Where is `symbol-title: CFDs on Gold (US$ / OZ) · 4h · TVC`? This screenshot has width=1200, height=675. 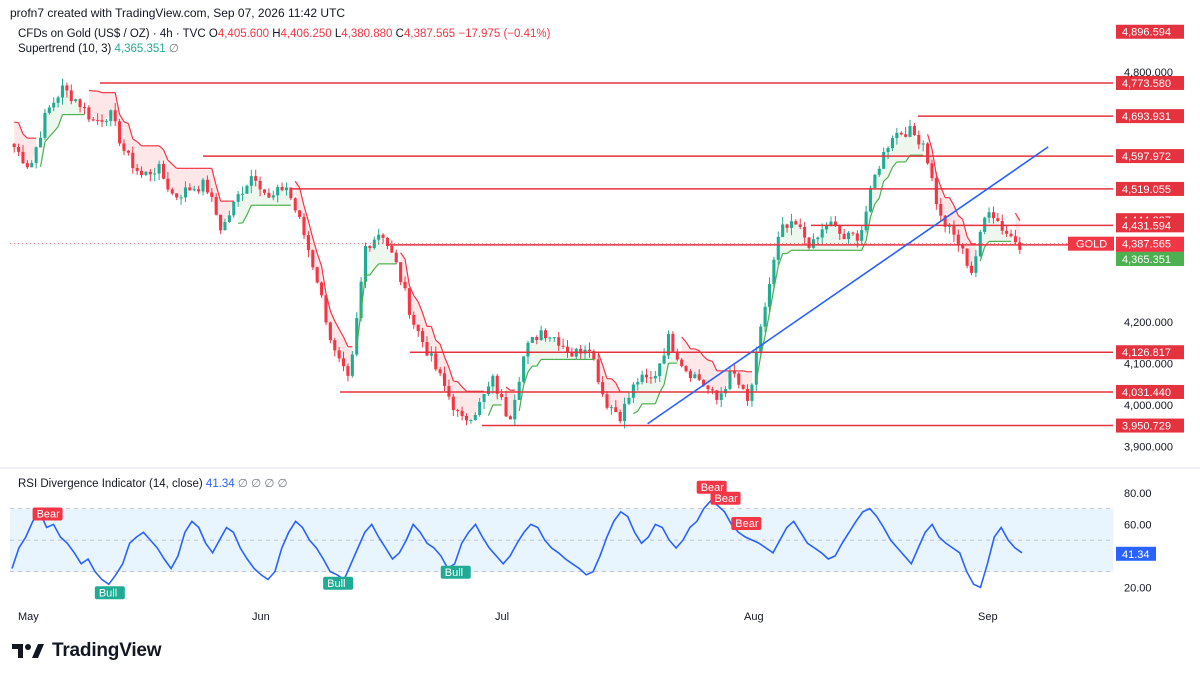 symbol-title: CFDs on Gold (US$ / OZ) · 4h · TVC is located at coordinates (112, 34).